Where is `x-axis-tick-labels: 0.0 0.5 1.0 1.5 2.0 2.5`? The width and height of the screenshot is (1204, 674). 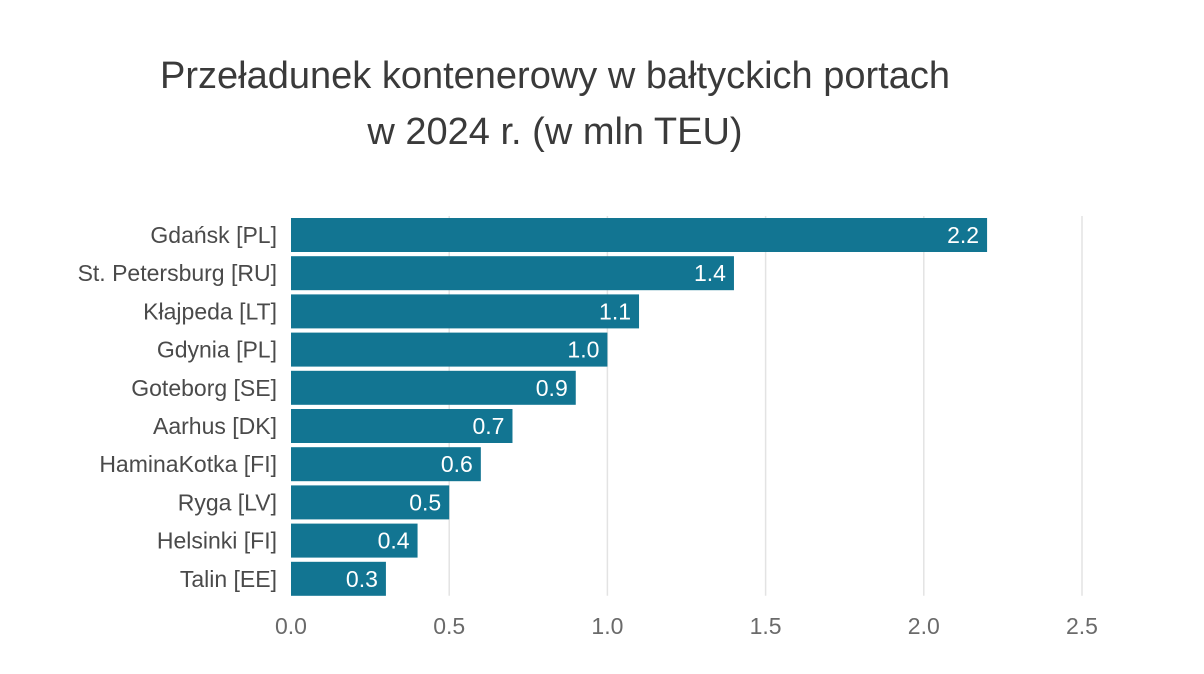
x-axis-tick-labels: 0.0 0.5 1.0 1.5 2.0 2.5 is located at coordinates (686, 626).